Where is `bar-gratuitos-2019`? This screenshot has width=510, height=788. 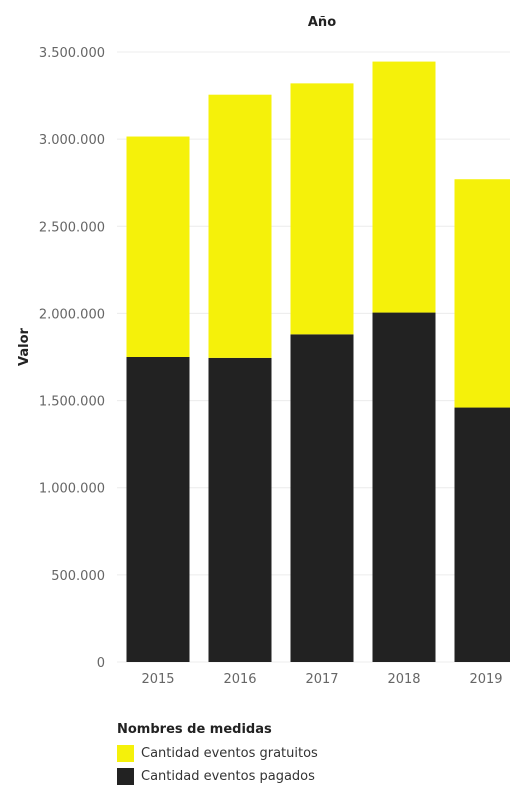 bar-gratuitos-2019 is located at coordinates (482, 293).